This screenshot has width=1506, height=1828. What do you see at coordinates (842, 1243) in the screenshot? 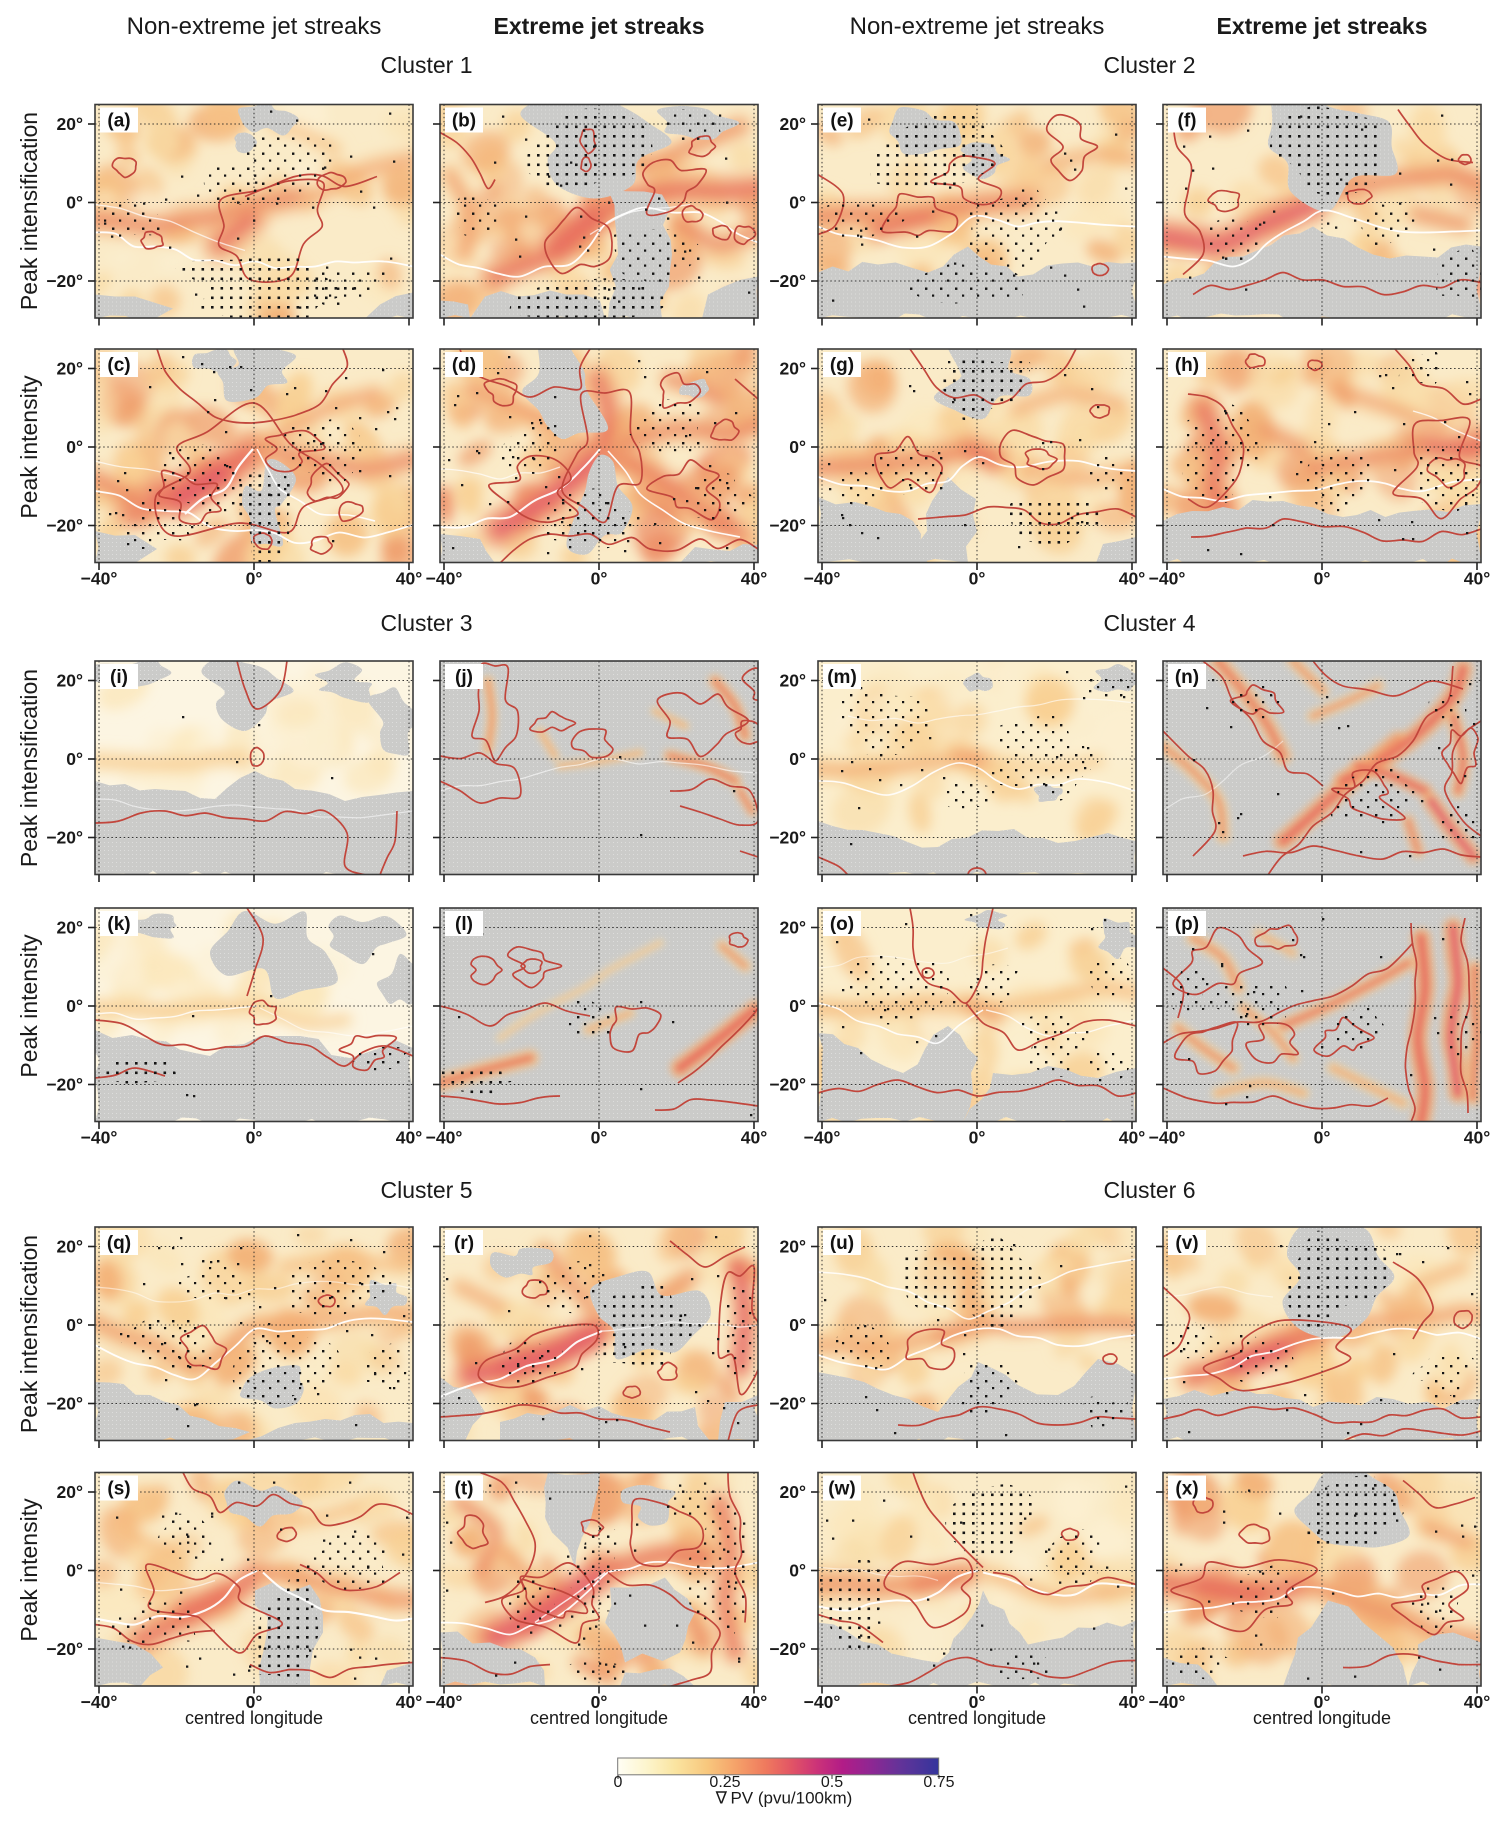
I see `svg-text: (u)` at bounding box center [842, 1243].